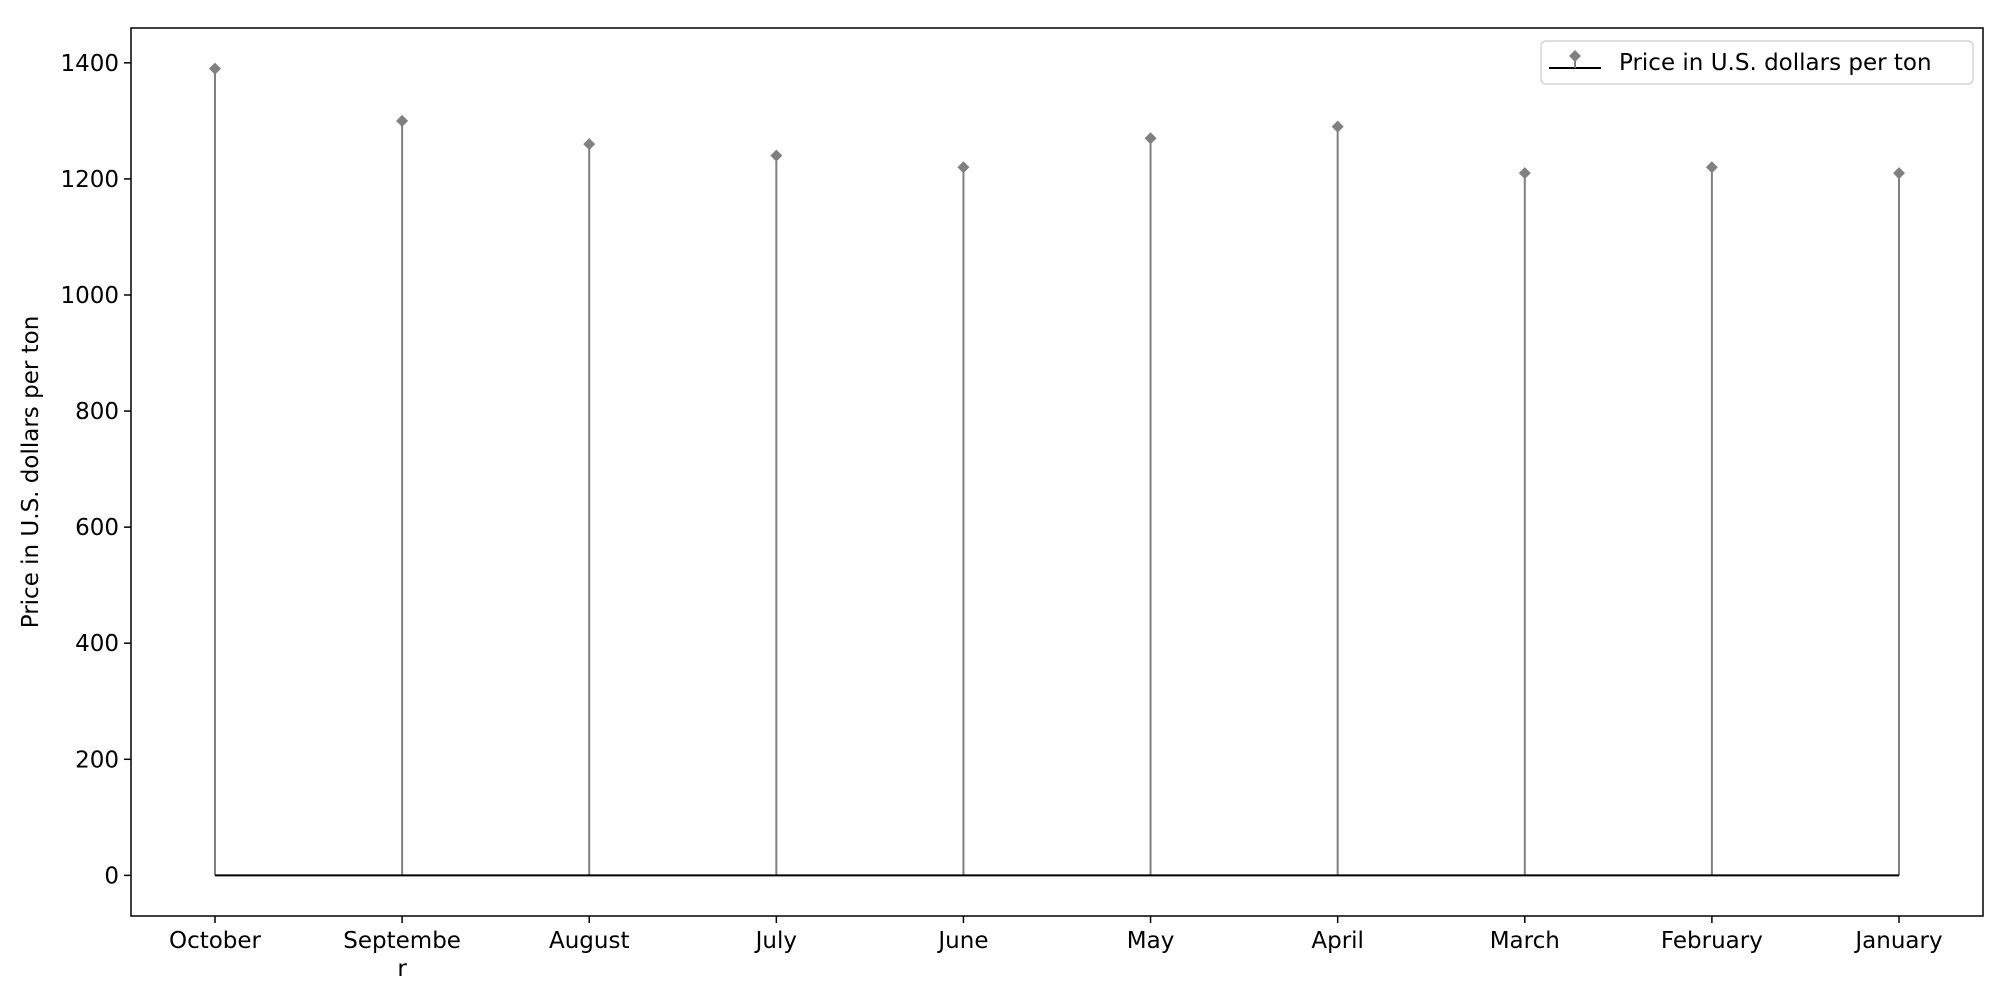  What do you see at coordinates (402, 955) in the screenshot?
I see `x-tick-label: Septembe r` at bounding box center [402, 955].